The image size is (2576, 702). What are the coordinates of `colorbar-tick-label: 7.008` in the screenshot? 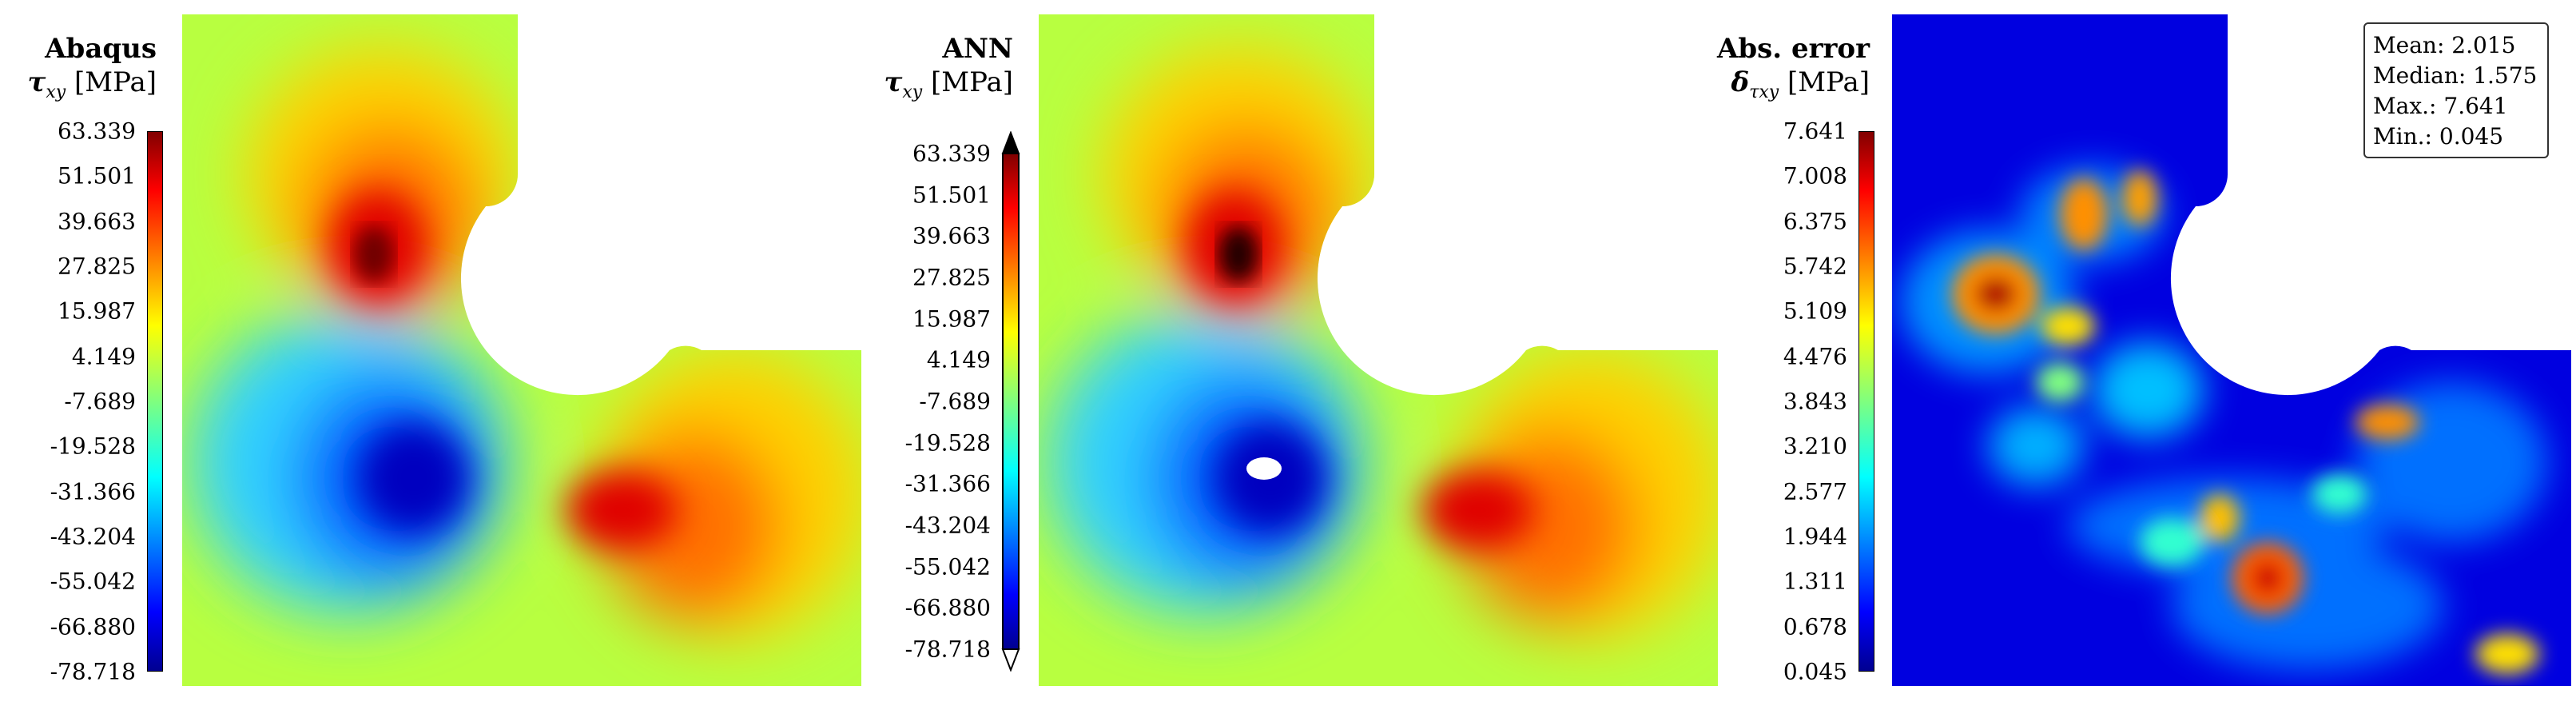 It's located at (1815, 175).